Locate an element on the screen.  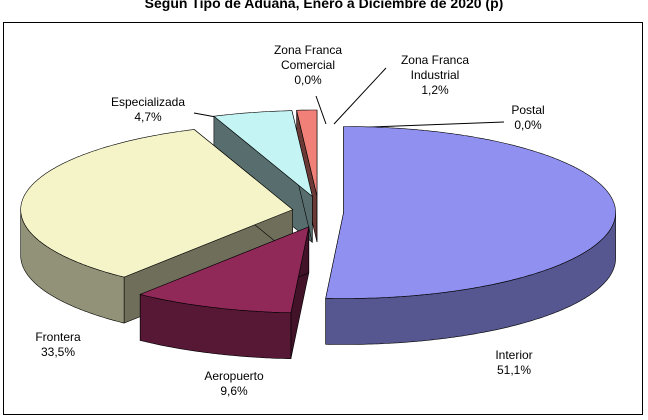
value-label: 51,1% is located at coordinates (514, 370).